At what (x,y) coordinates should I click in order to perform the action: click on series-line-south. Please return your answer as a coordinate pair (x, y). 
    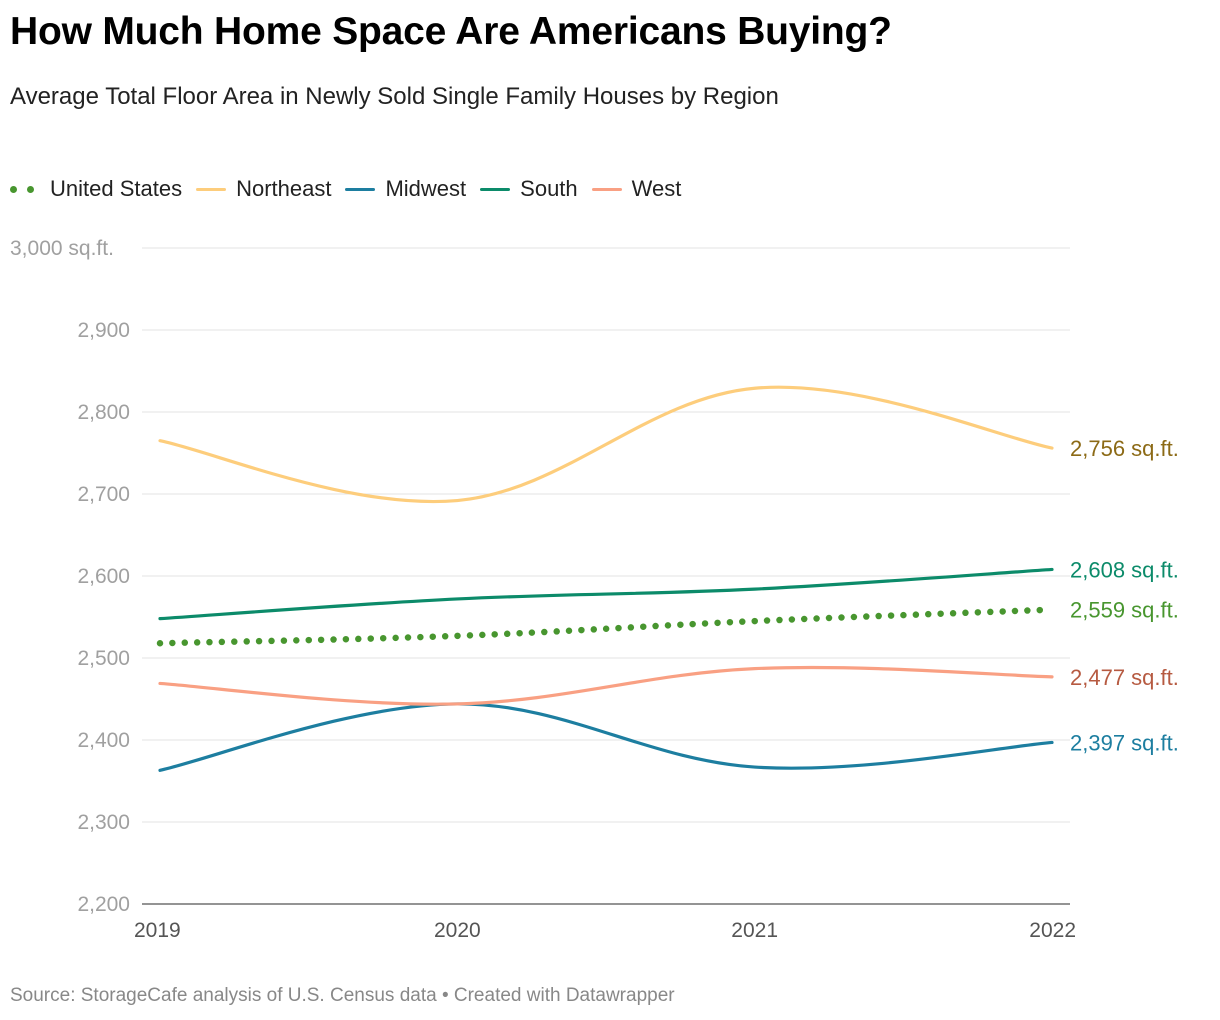
    Looking at the image, I should click on (606, 594).